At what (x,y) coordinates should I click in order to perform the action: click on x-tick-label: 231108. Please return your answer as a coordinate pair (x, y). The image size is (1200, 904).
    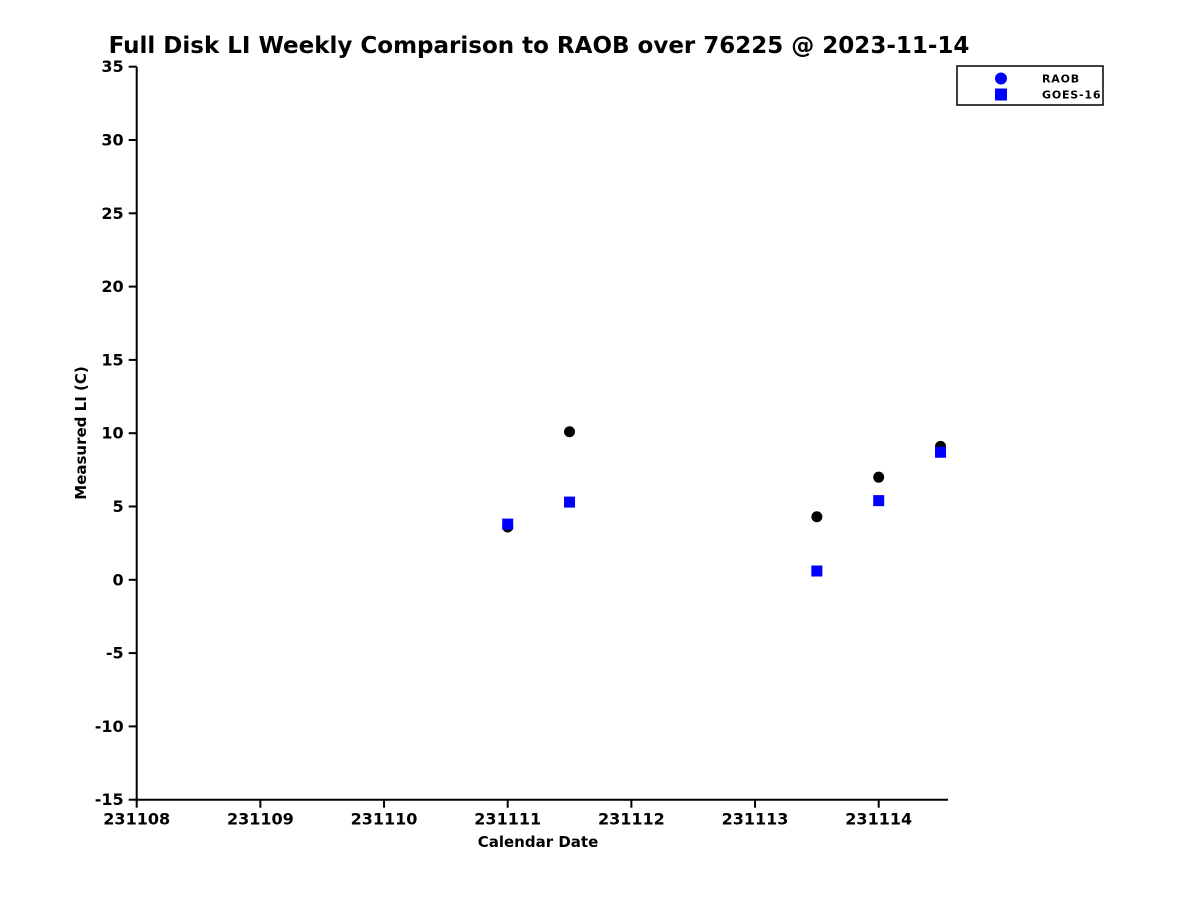
    Looking at the image, I should click on (136, 819).